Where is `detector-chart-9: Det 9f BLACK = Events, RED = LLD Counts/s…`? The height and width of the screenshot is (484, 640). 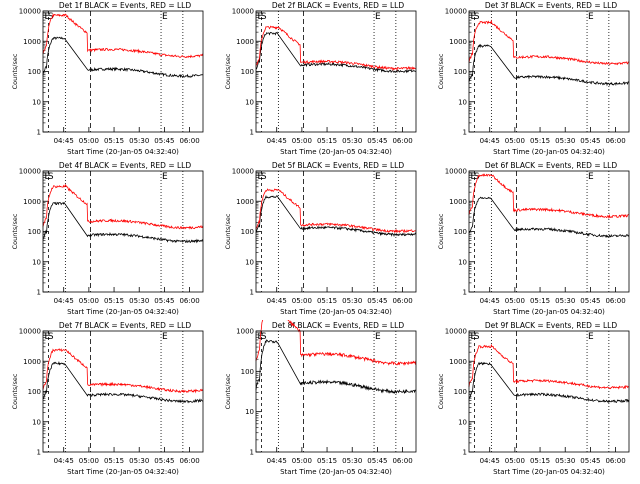
detector-chart-9: Det 9f BLACK = Events, RED = LLD Counts/s… is located at coordinates (533, 398).